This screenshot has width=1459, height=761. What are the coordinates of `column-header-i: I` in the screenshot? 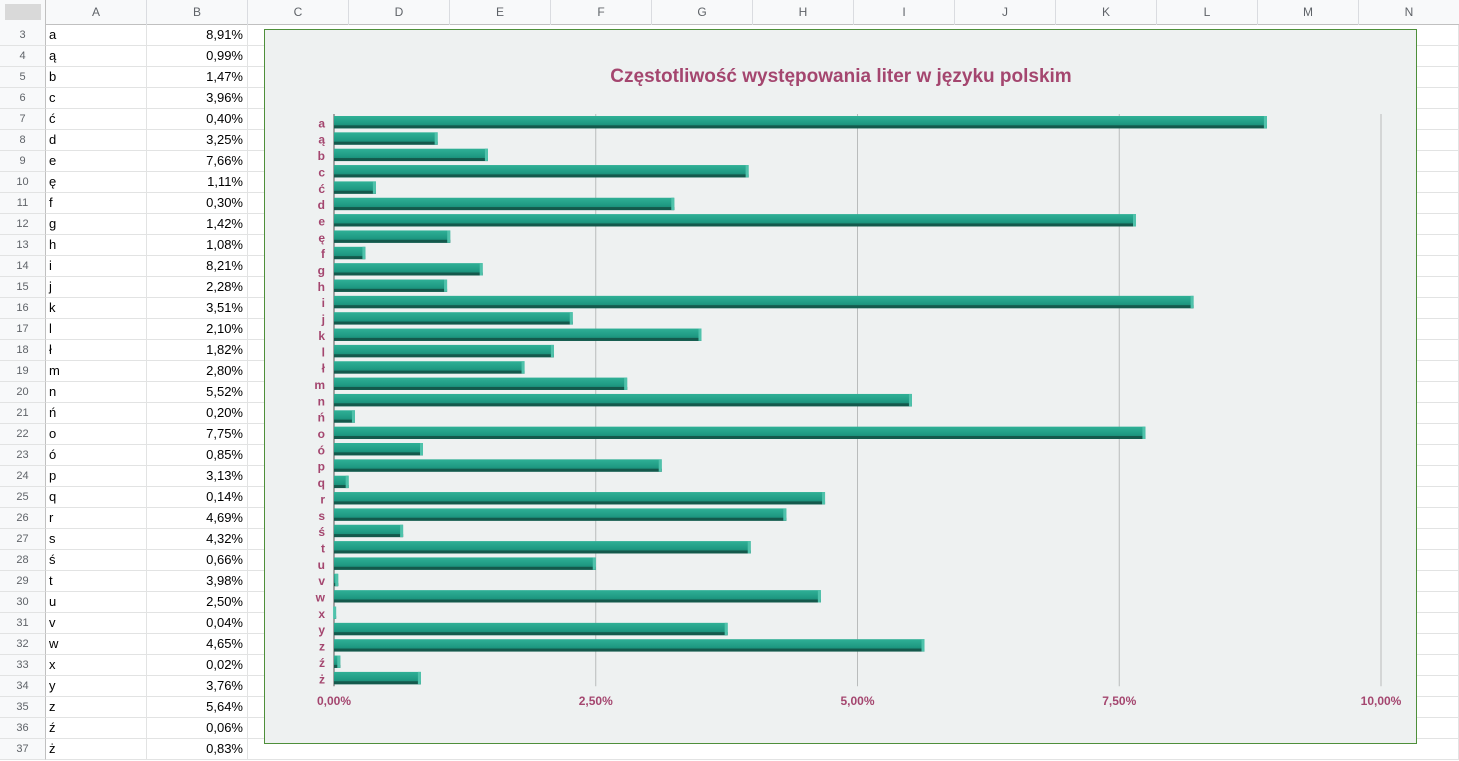 It's located at (904, 12).